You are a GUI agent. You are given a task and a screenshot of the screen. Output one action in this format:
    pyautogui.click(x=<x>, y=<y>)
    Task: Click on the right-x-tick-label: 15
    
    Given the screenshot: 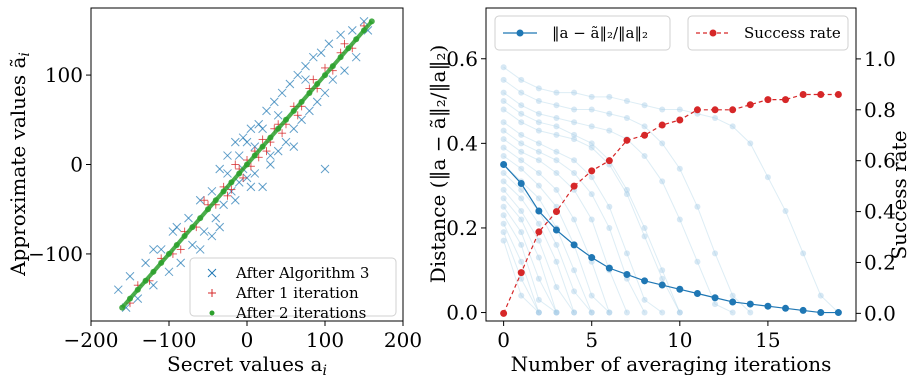 What is the action you would take?
    pyautogui.click(x=767, y=340)
    